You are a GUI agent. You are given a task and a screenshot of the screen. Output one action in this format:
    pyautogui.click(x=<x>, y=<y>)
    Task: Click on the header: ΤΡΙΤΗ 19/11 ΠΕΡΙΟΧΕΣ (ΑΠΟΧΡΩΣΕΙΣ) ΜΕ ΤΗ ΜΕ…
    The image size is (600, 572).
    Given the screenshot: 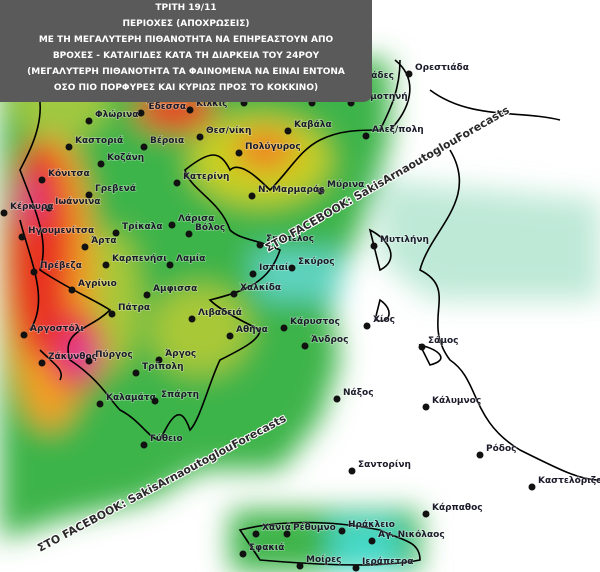 What is the action you would take?
    pyautogui.click(x=186, y=48)
    